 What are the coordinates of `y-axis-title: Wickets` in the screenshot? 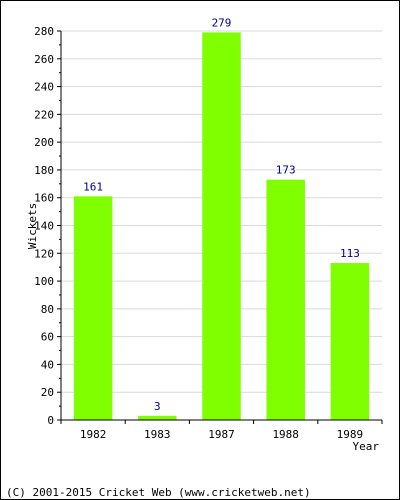 It's located at (32, 226).